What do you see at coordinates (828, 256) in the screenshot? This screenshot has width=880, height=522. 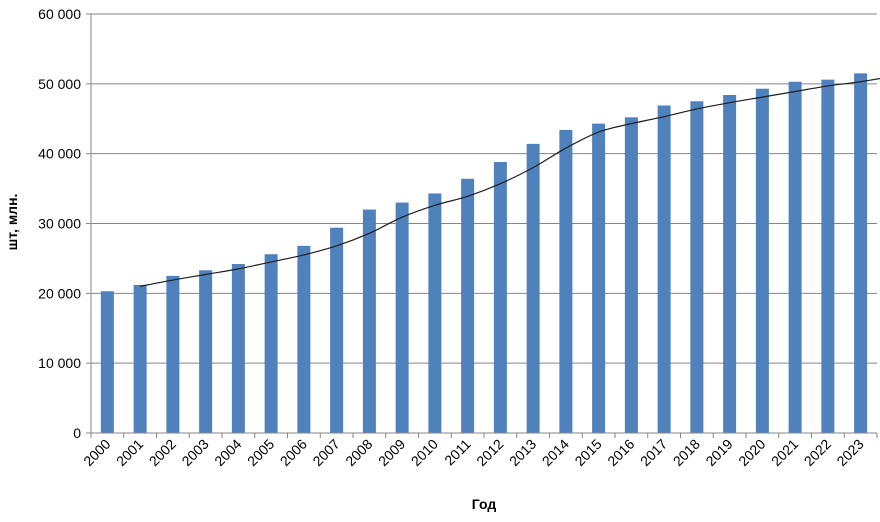 I see `bar-2022` at bounding box center [828, 256].